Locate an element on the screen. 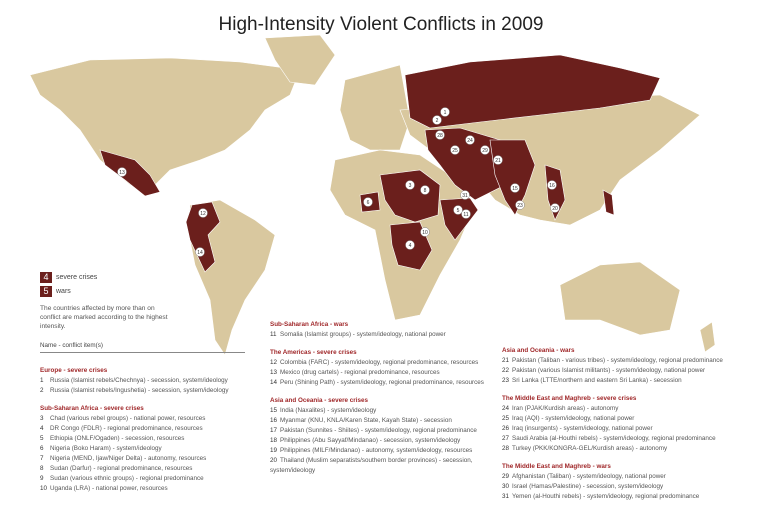 This screenshot has width=762, height=508. section-heading: Asia and Oceania - severe crises is located at coordinates (319, 400).